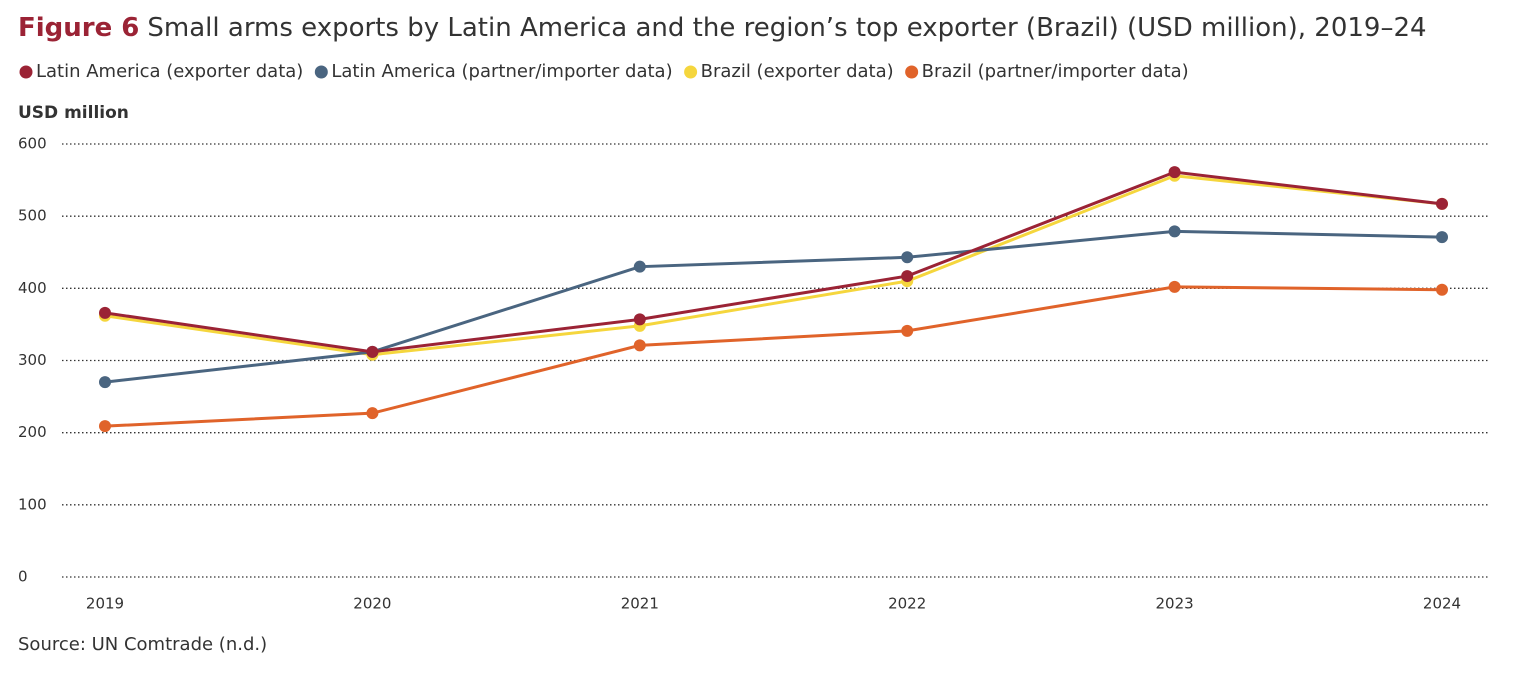 The height and width of the screenshot is (674, 1528). What do you see at coordinates (32, 360) in the screenshot?
I see `y-tick-label: 300` at bounding box center [32, 360].